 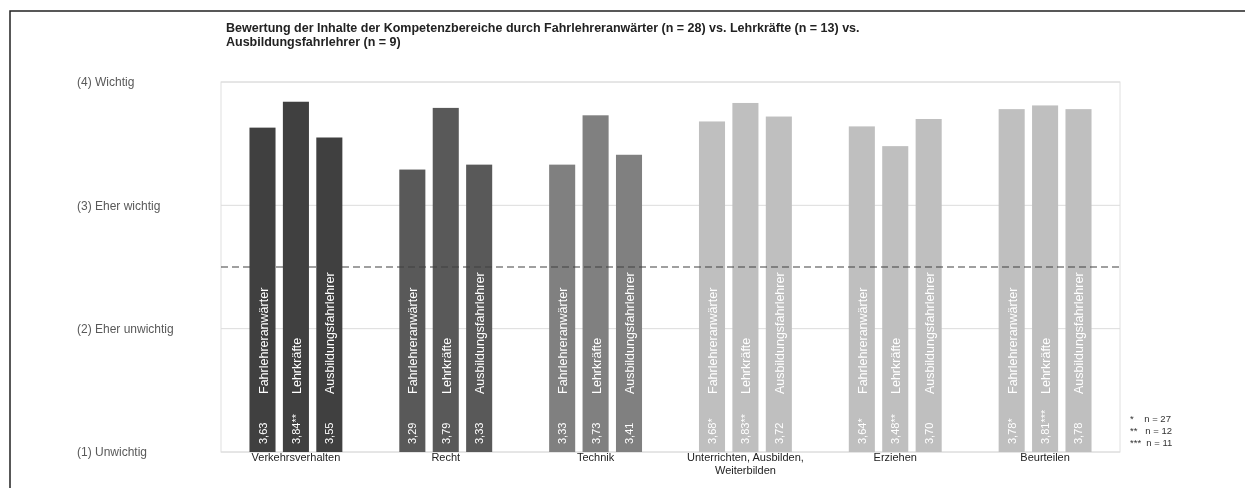 I want to click on data-label: 3,70, so click(x=928, y=433).